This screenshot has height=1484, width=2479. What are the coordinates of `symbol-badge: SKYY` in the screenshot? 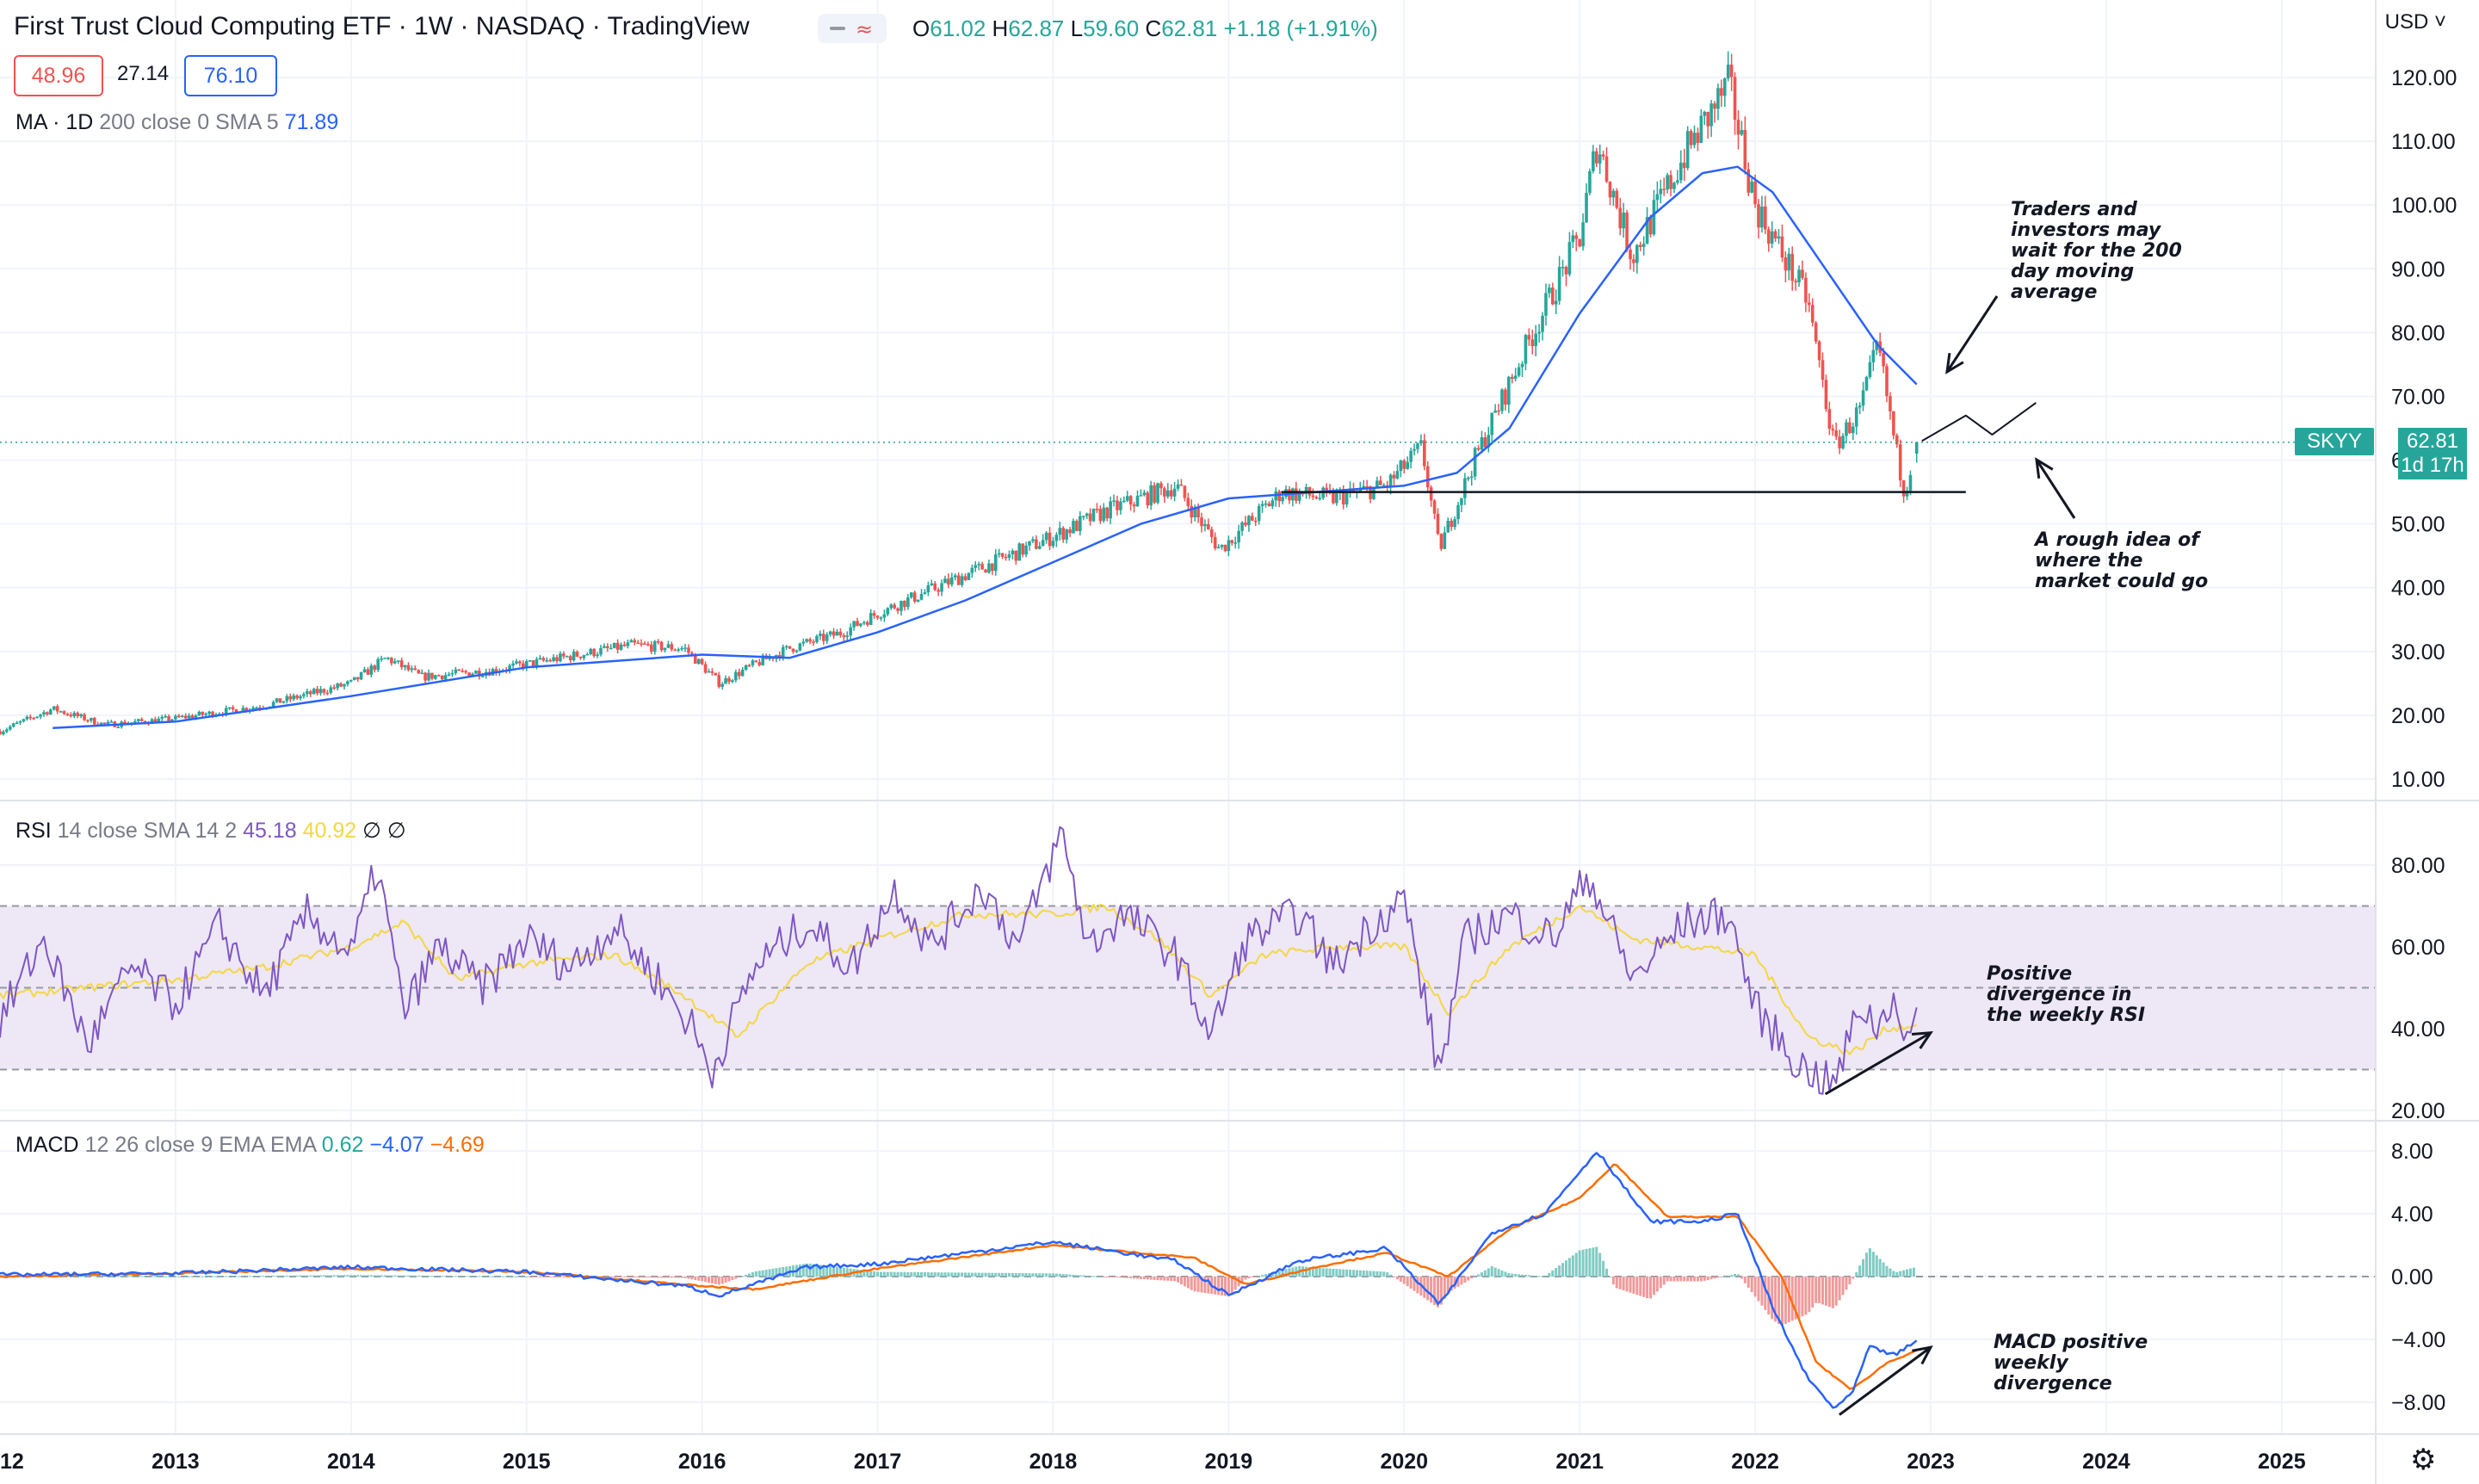 It's located at (2335, 441).